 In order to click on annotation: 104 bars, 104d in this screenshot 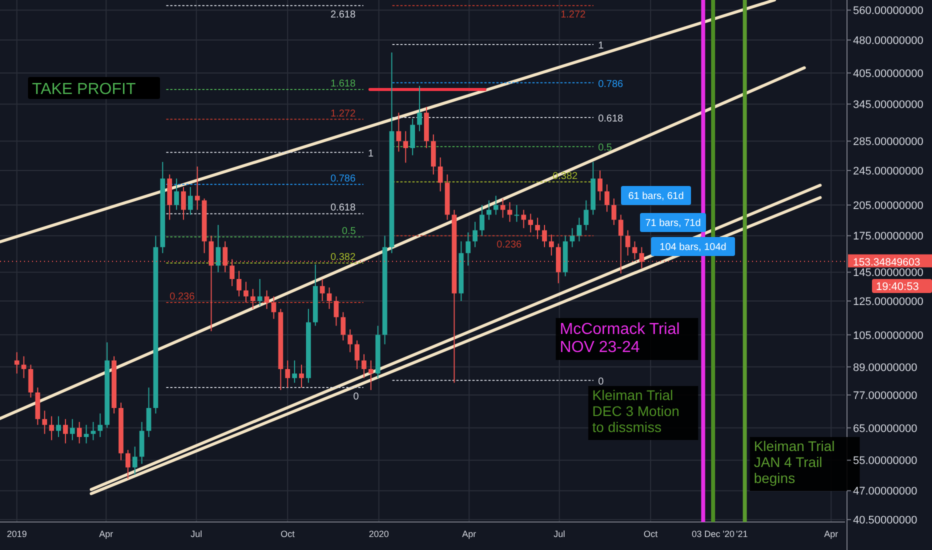, I will do `click(693, 248)`.